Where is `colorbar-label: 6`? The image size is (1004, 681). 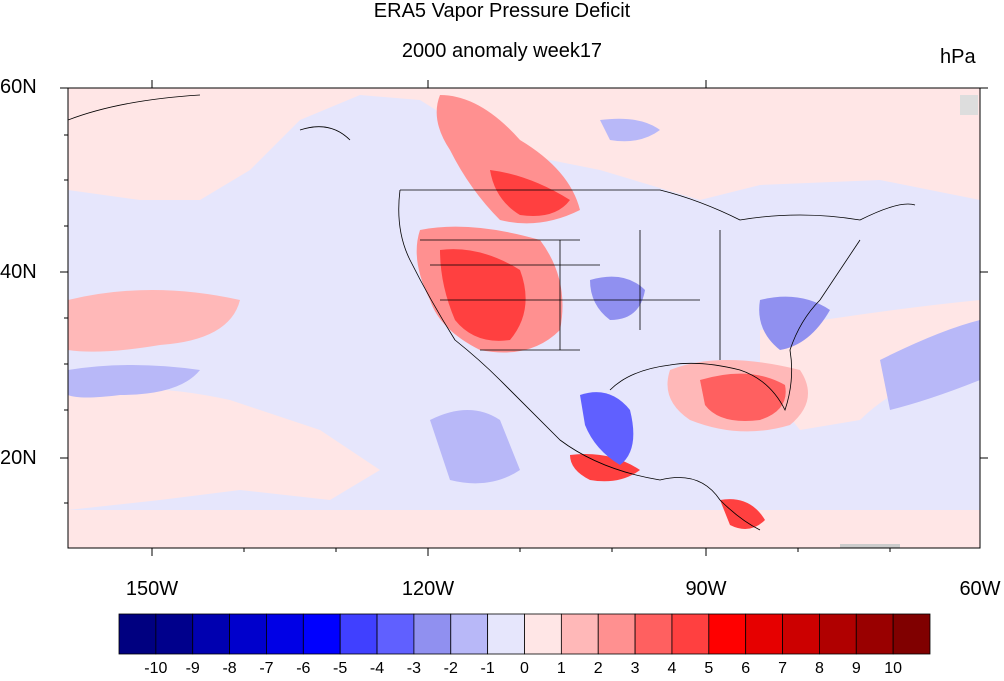 colorbar-label: 6 is located at coordinates (746, 668).